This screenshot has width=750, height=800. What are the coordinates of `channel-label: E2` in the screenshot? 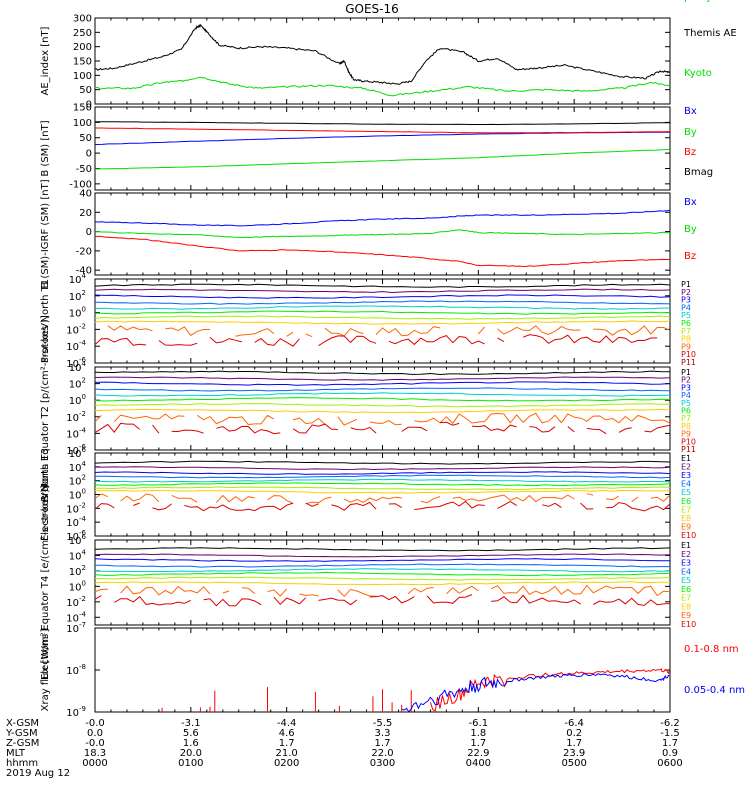 It's located at (686, 467).